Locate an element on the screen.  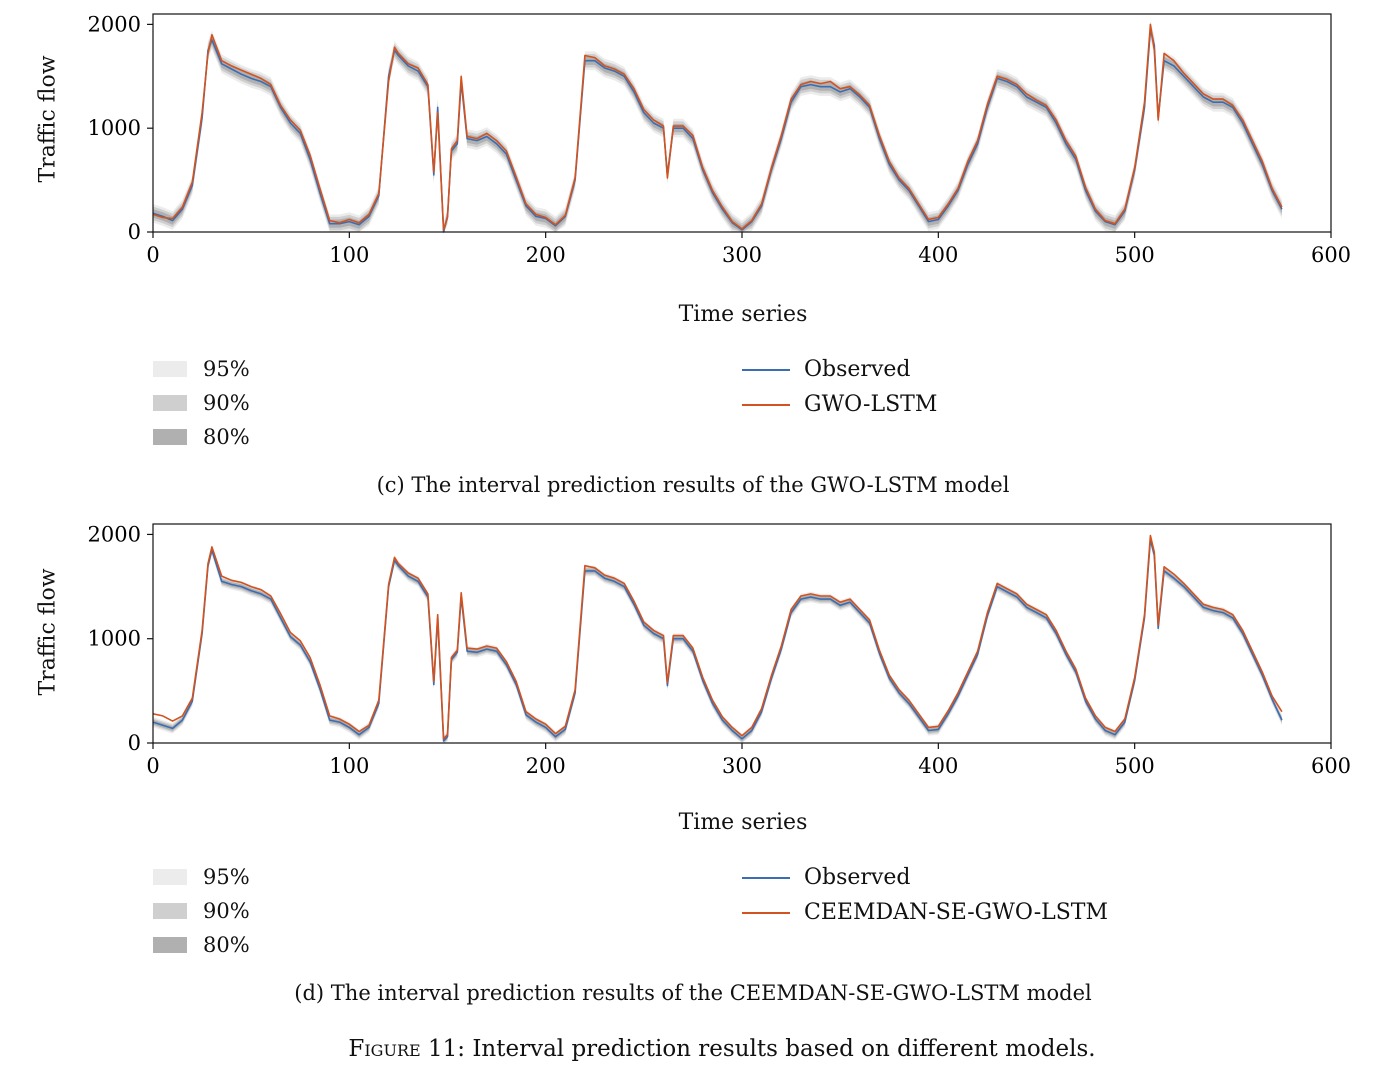
legend-label-predicted: CEEMDAN-SE-GWO-LSTM is located at coordinates (956, 912).